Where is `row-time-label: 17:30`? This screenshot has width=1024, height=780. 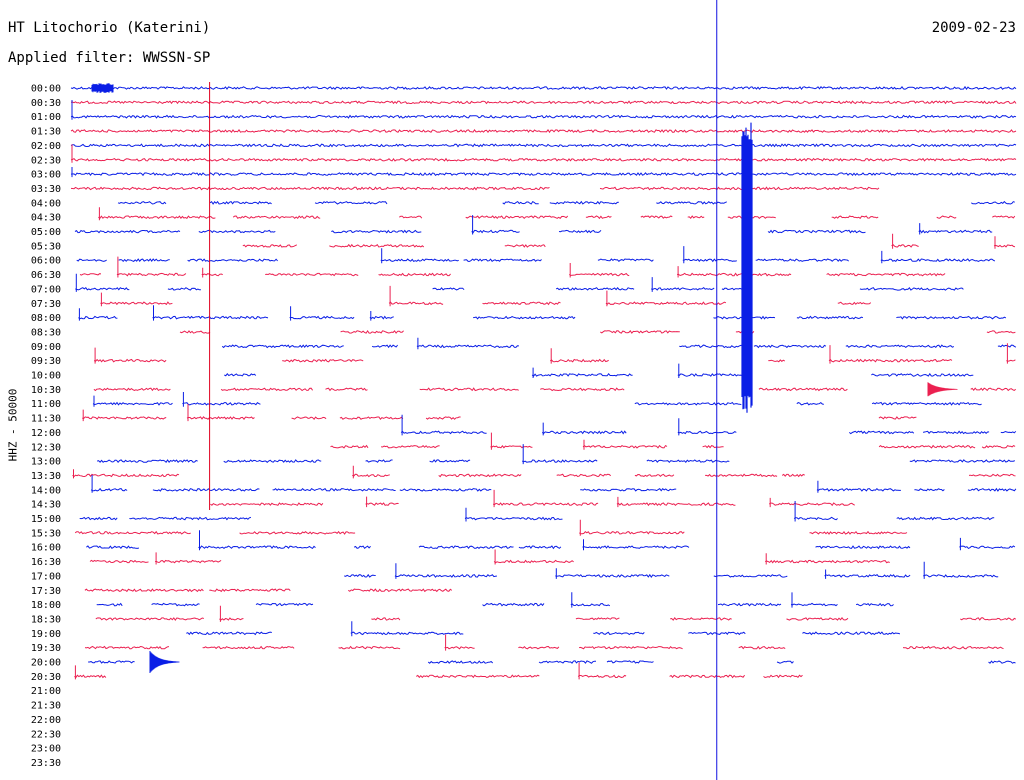
row-time-label: 17:30 is located at coordinates (46, 591).